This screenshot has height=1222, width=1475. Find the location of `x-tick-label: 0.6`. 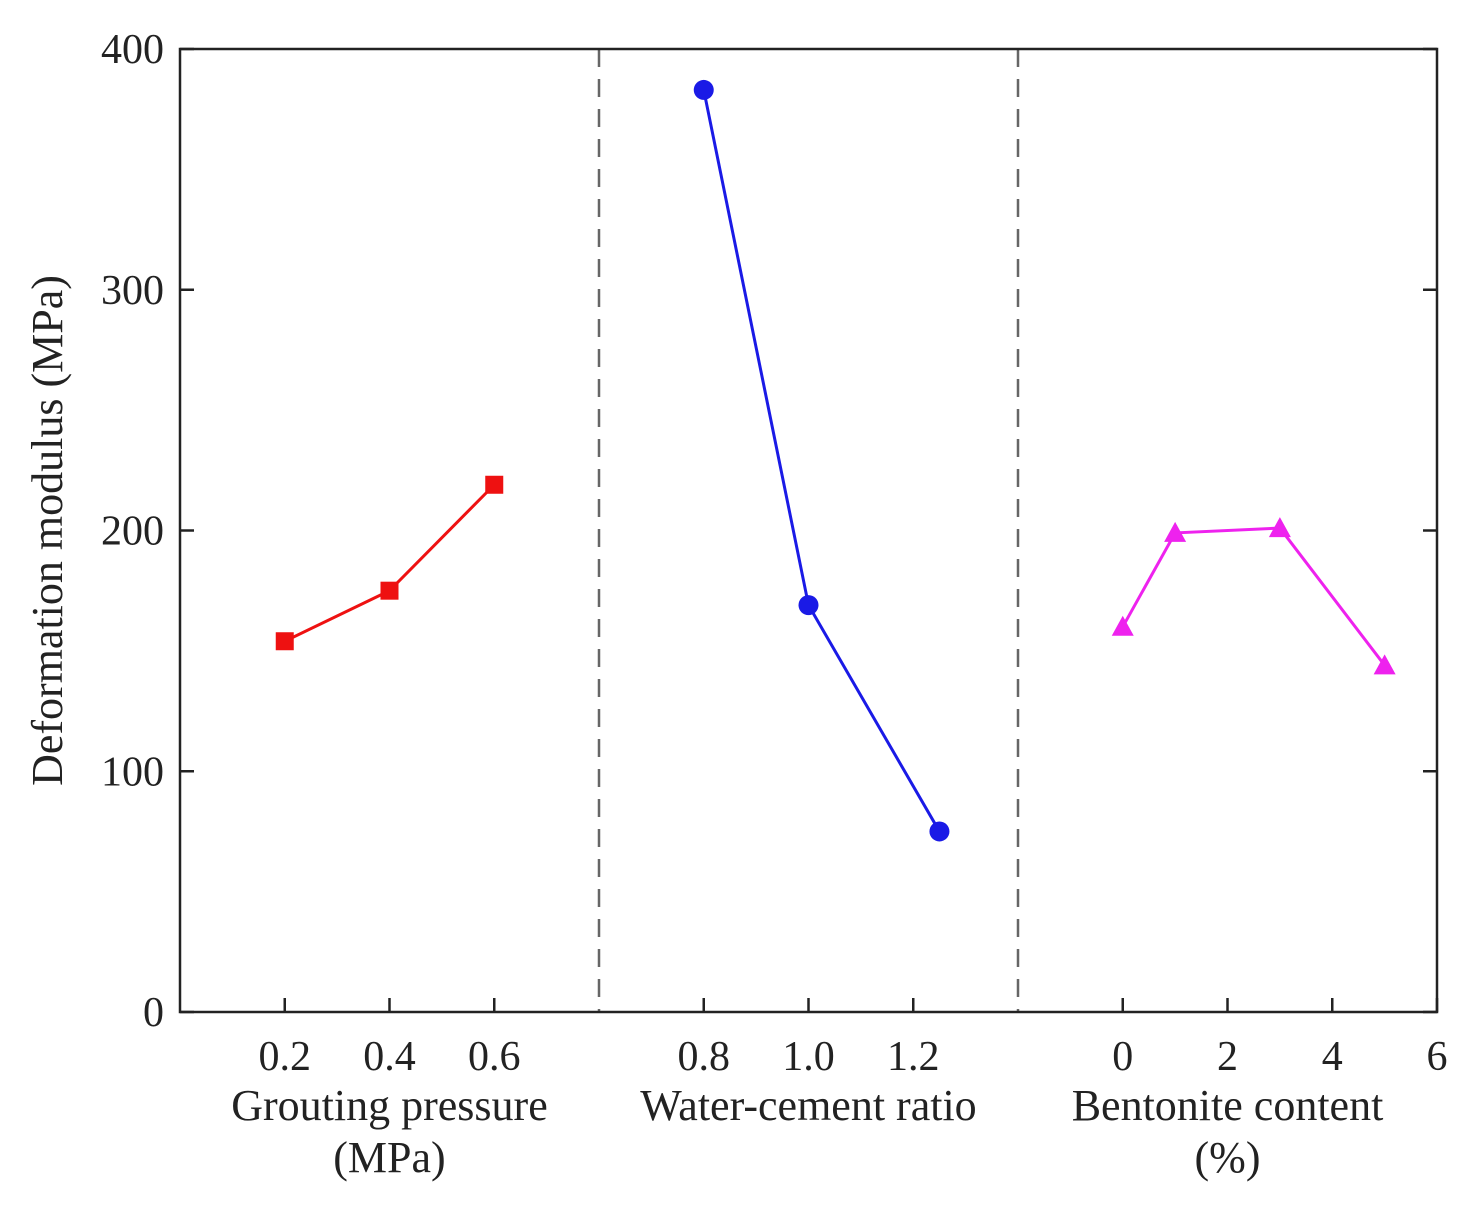

x-tick-label: 0.6 is located at coordinates (494, 1057).